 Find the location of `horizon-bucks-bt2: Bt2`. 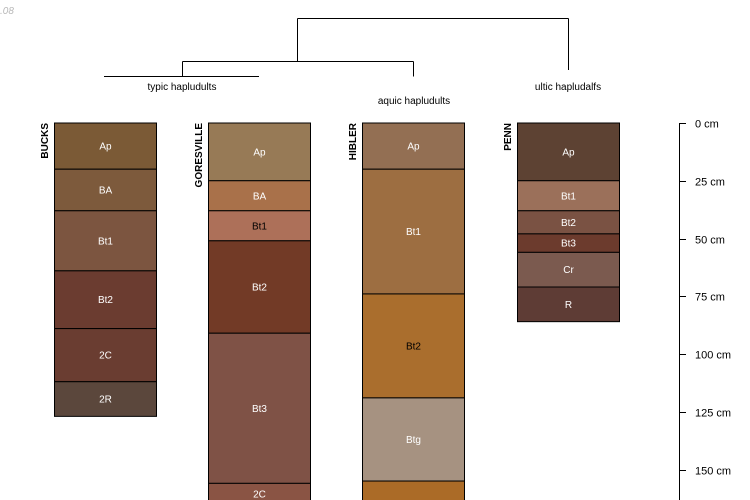

horizon-bucks-bt2: Bt2 is located at coordinates (105, 300).